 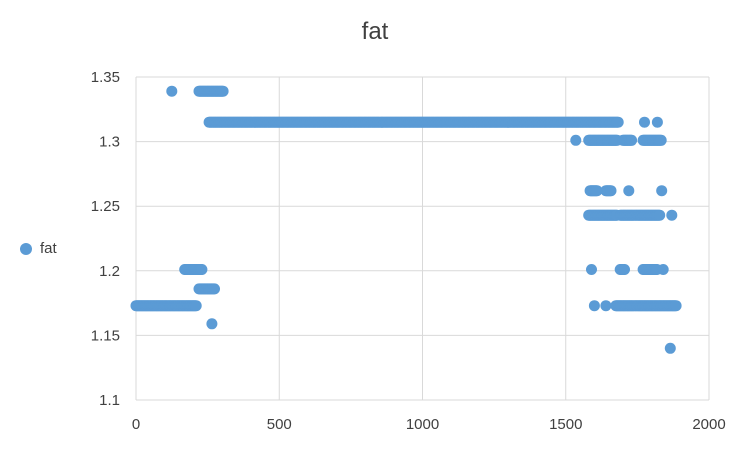 I want to click on x-tick-label: 0, so click(x=136, y=424).